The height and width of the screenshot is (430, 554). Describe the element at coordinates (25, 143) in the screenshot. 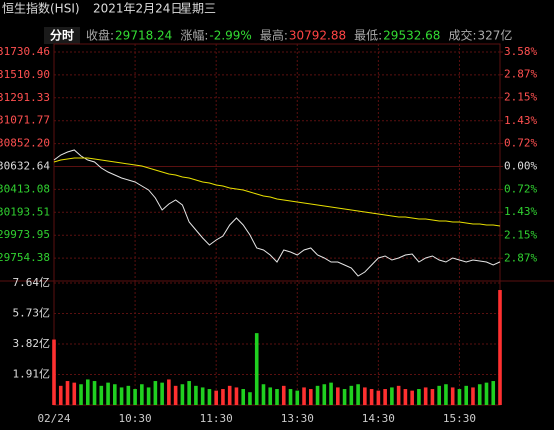

I see `y-tick-label: 30852.20` at that location.